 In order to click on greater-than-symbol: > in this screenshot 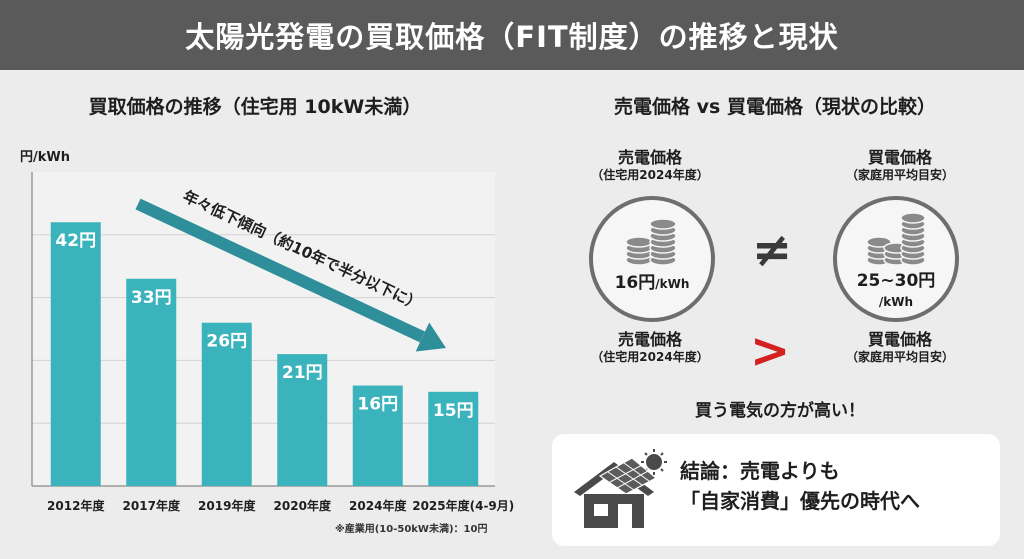, I will do `click(770, 351)`.